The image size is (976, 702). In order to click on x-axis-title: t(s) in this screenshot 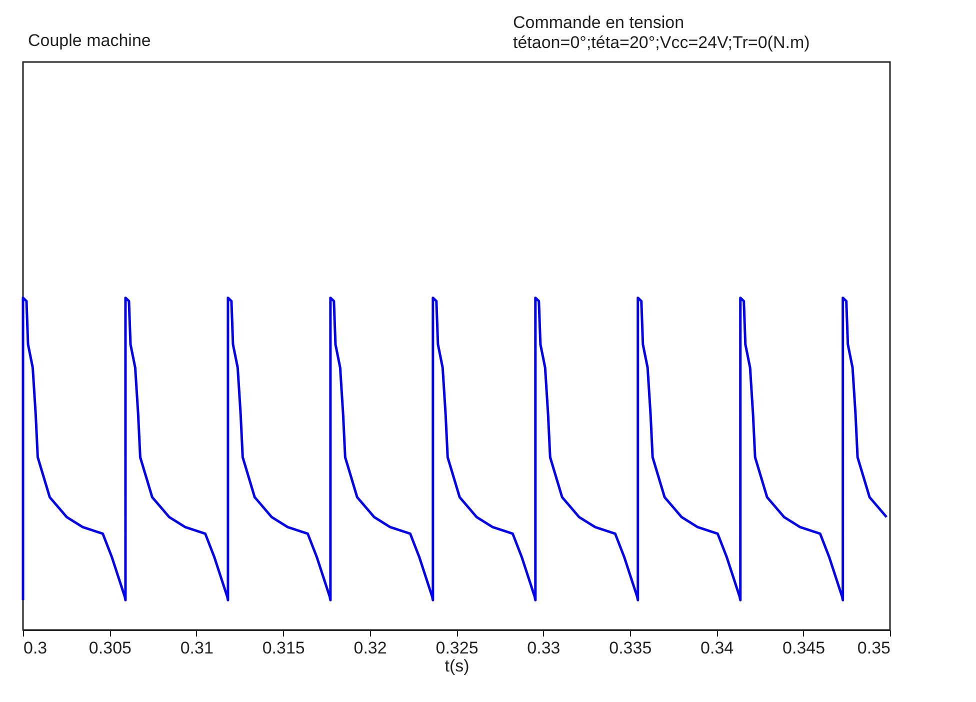, I will do `click(457, 666)`.